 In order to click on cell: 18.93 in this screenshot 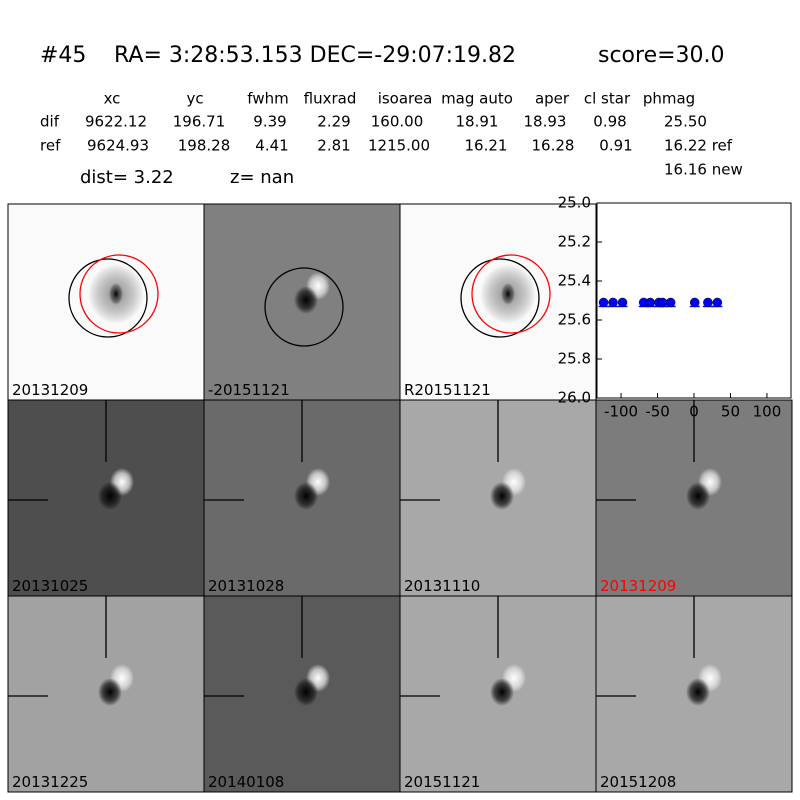, I will do `click(545, 122)`.